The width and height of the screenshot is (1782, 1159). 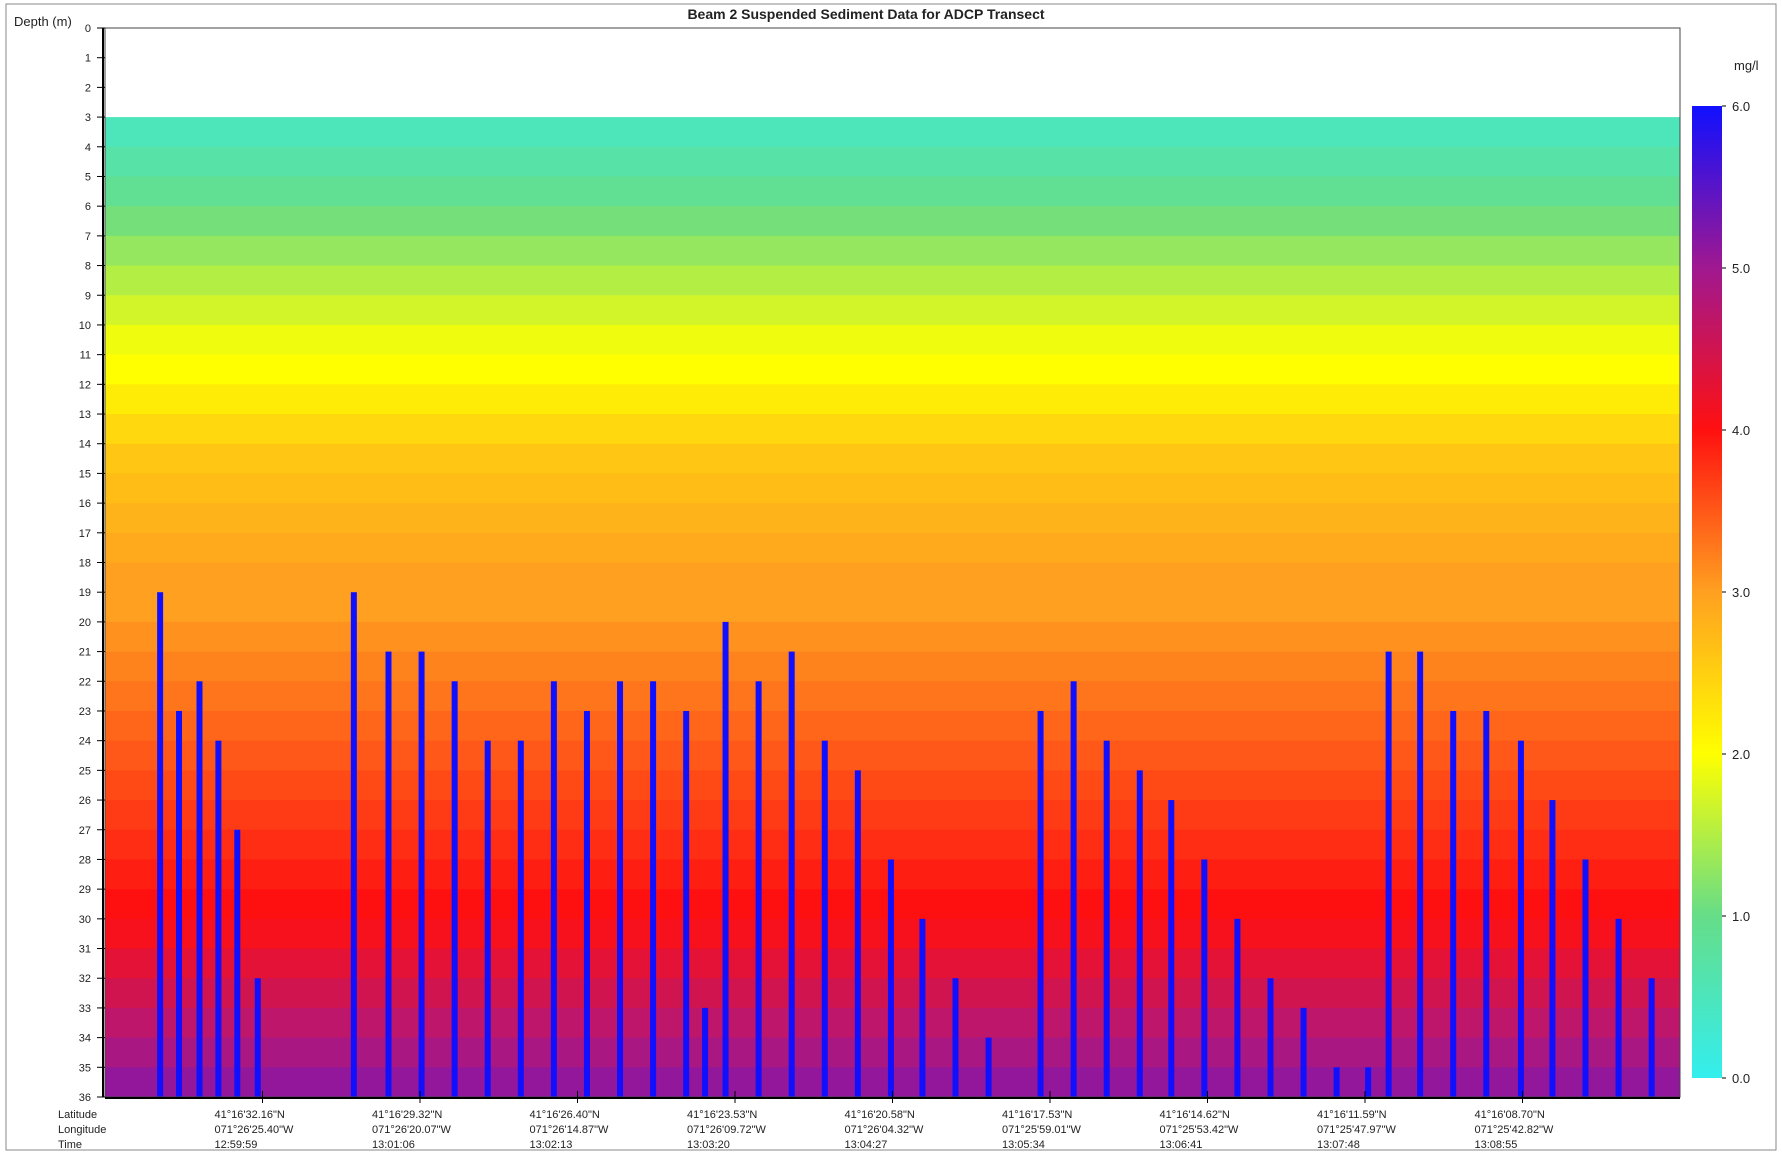 I want to click on colorbar-tick-label: 3.0, so click(x=1741, y=592).